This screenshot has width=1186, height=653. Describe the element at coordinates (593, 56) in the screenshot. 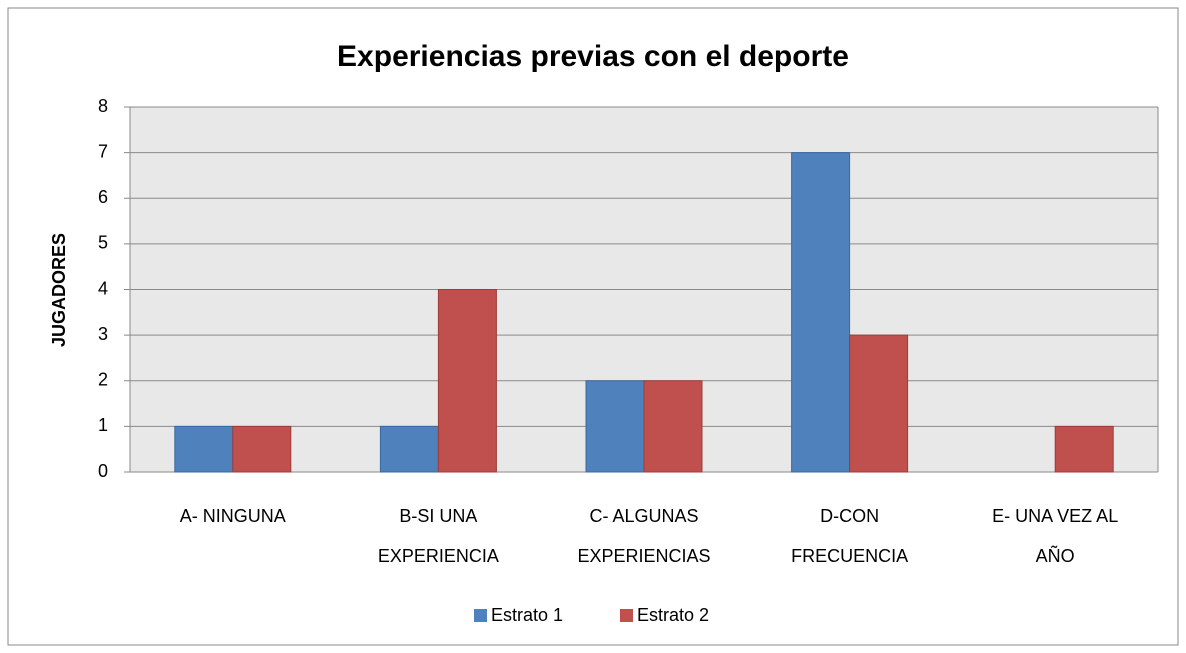

I see `chart-title: Experiencias previas con el deporte` at that location.